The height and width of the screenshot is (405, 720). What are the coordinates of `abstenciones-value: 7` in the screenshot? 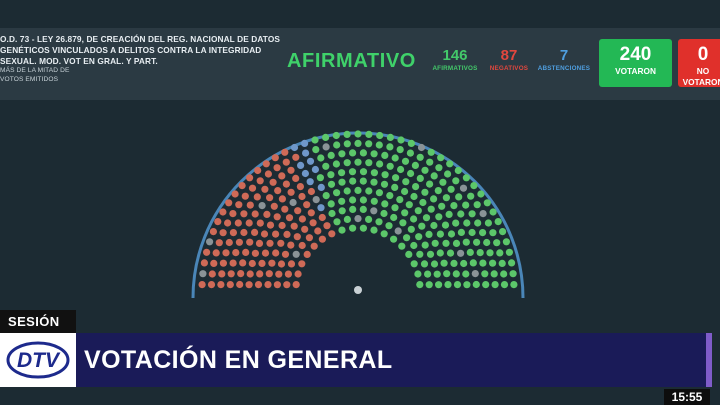 It's located at (564, 55).